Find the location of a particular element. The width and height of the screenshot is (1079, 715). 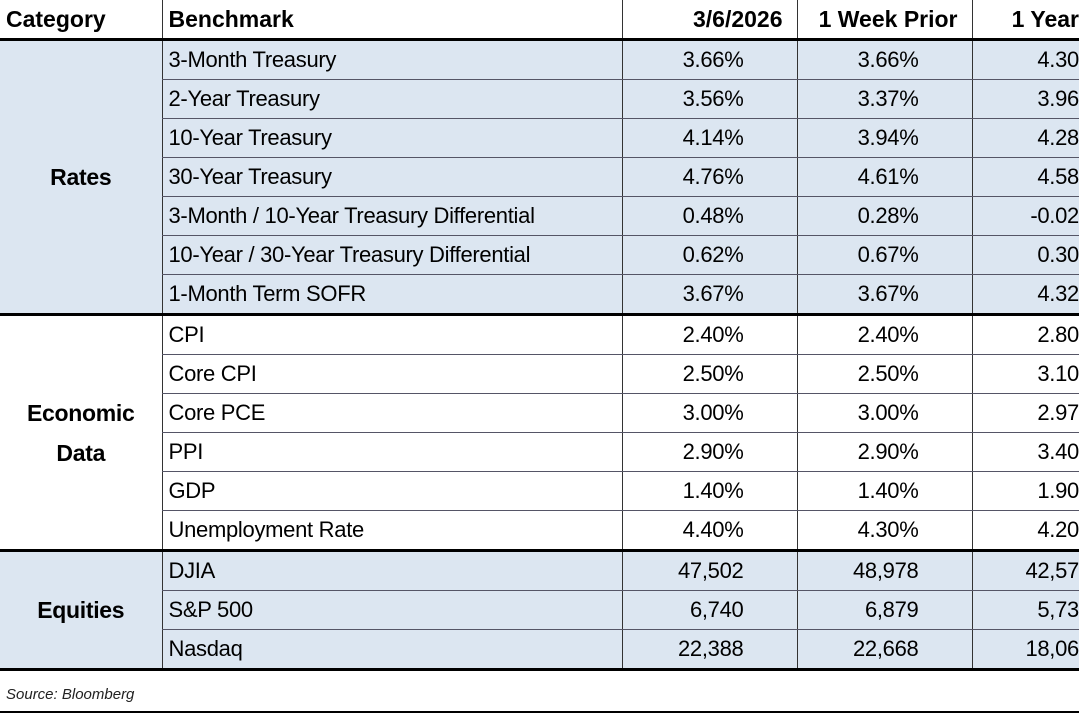

column-header: 1 Year is located at coordinates (1025, 20).